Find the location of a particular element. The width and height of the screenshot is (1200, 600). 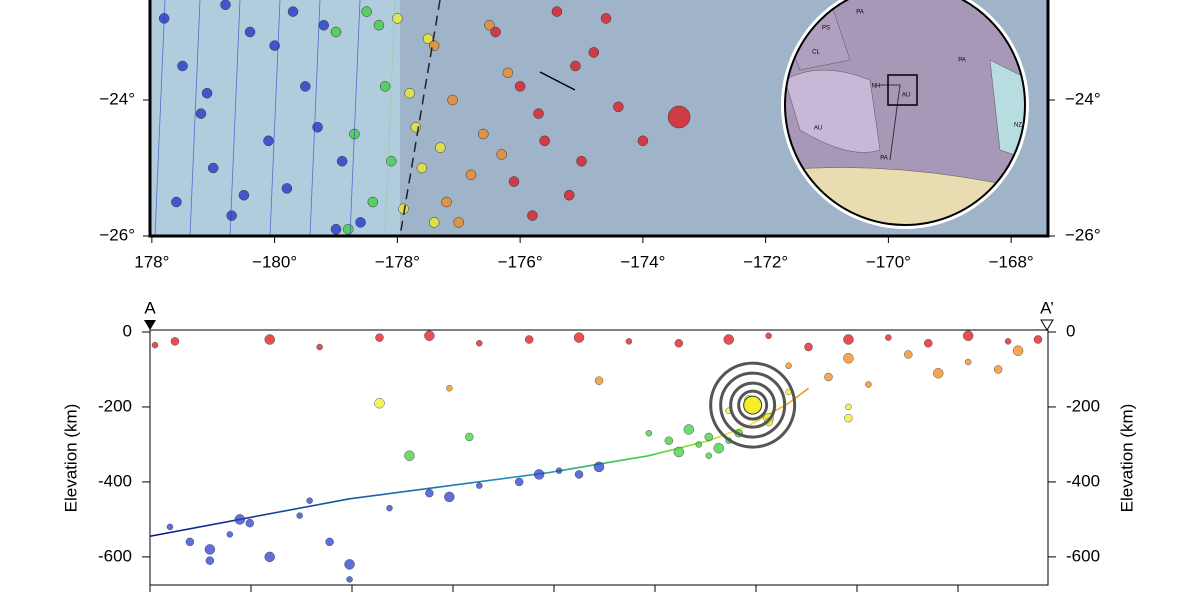

inset-box is located at coordinates (902, 90).